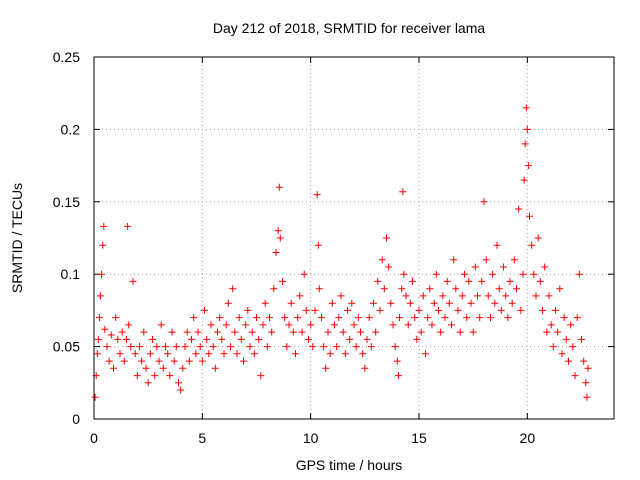  What do you see at coordinates (71, 274) in the screenshot?
I see `y-tick-label: 0.1` at bounding box center [71, 274].